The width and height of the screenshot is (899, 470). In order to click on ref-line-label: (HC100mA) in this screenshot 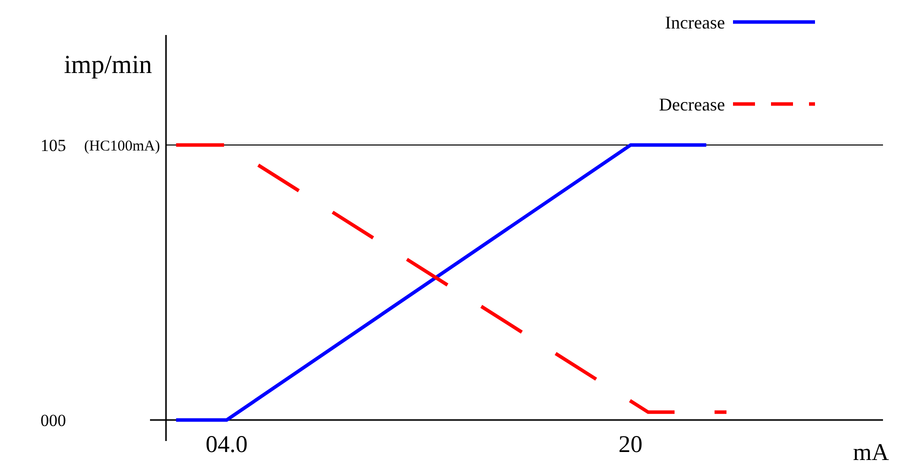, I will do `click(122, 146)`.